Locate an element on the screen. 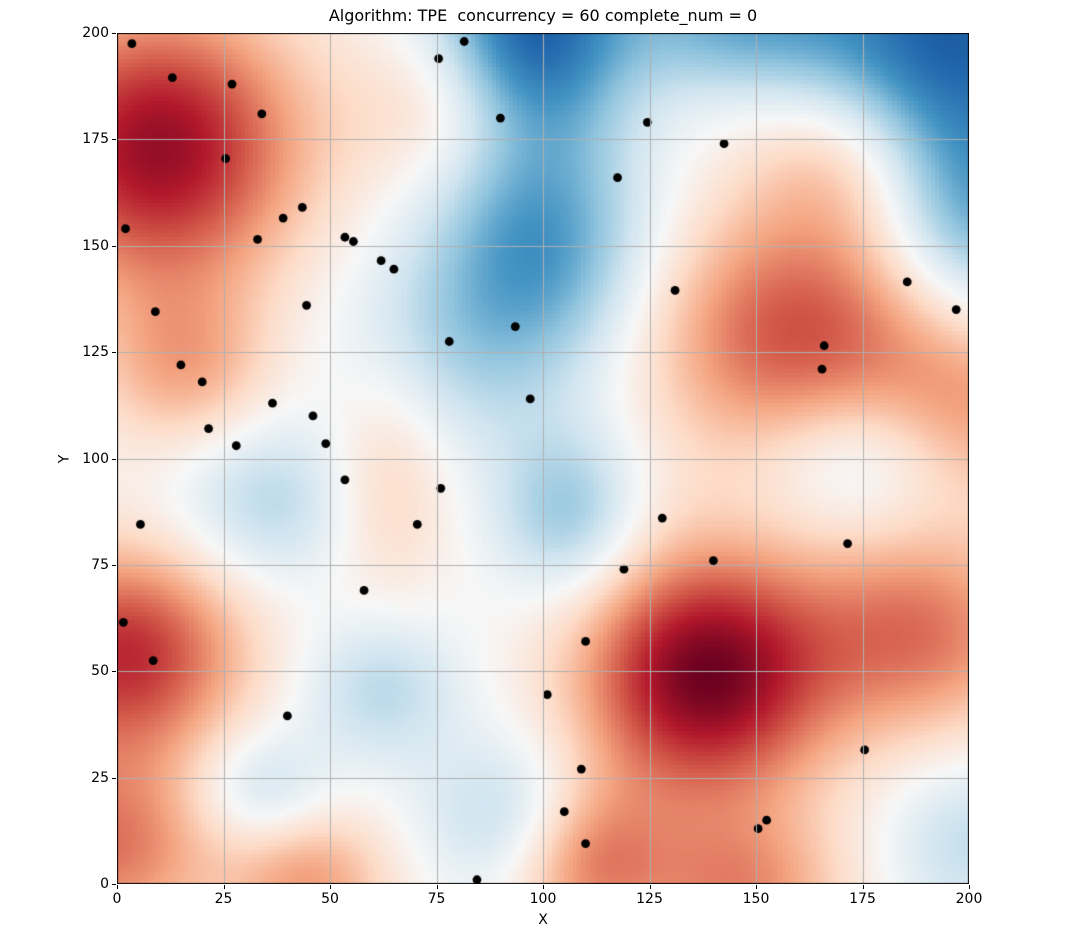 The height and width of the screenshot is (942, 1080). y-tick-label: 75 is located at coordinates (100, 564).